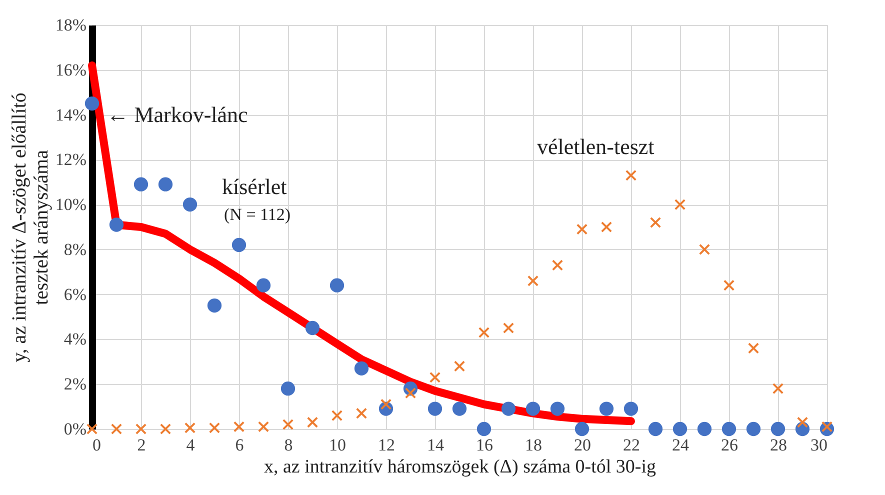 This screenshot has height=495, width=885. What do you see at coordinates (75, 249) in the screenshot?
I see `y-tick-label: 8%` at bounding box center [75, 249].